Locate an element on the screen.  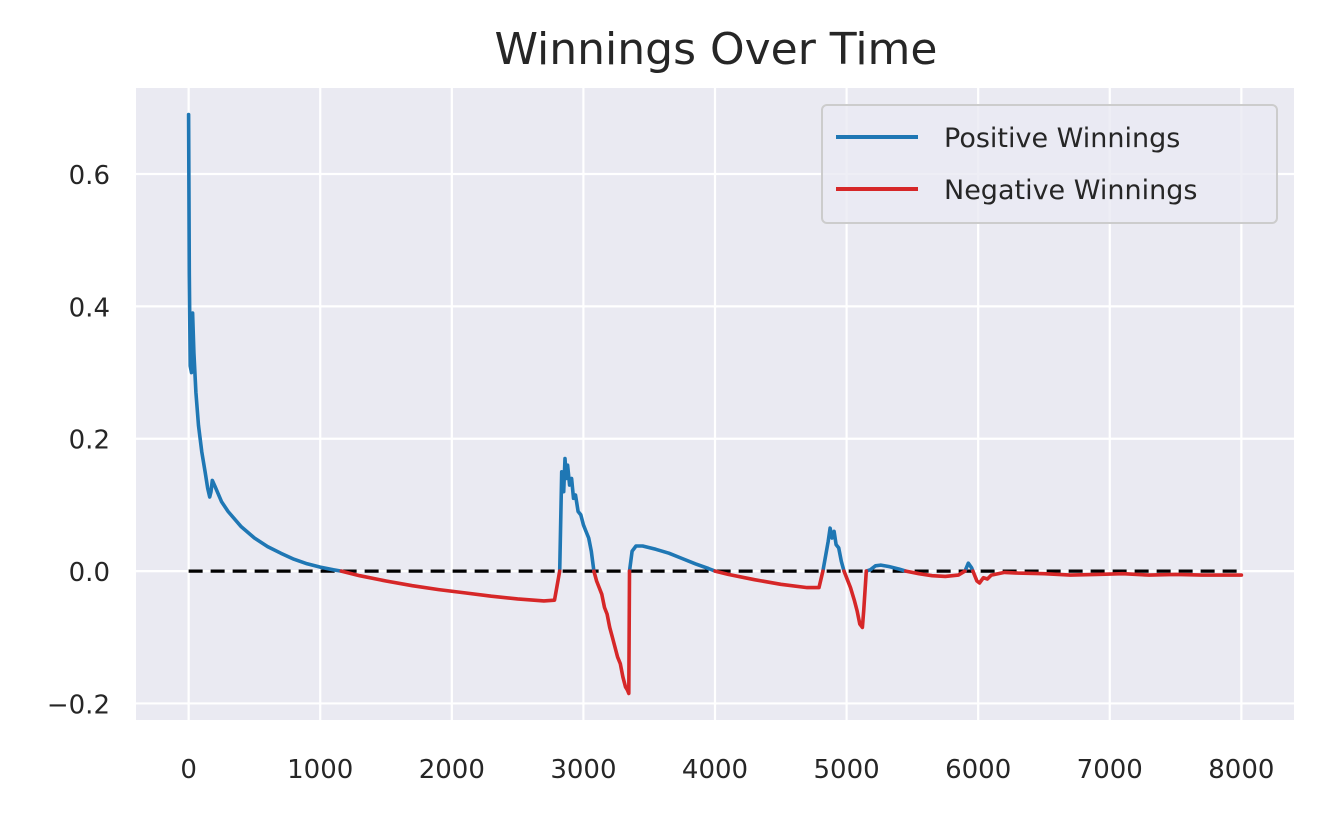
legend: Positive Winnings Negative Winnings is located at coordinates (1049, 164).